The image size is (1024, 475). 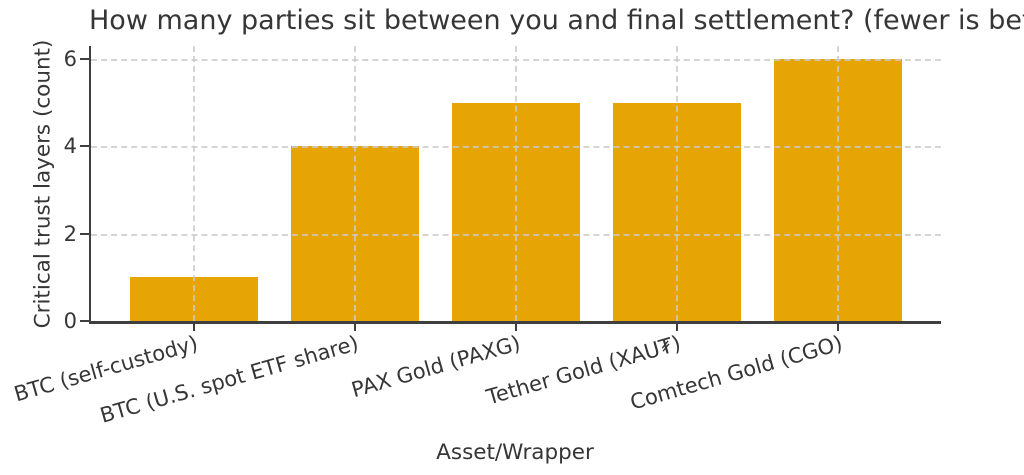 What do you see at coordinates (43, 184) in the screenshot?
I see `y-axis-label: Critical trust layers (count)` at bounding box center [43, 184].